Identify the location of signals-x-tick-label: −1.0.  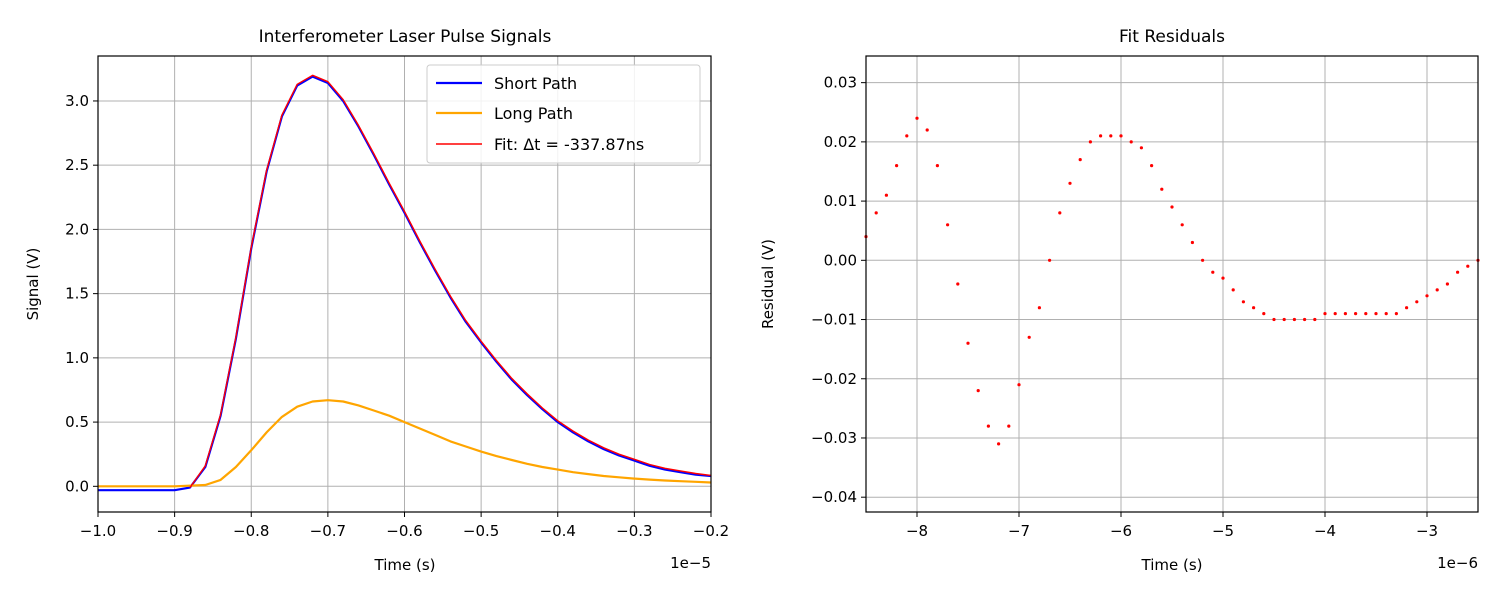
(98, 531).